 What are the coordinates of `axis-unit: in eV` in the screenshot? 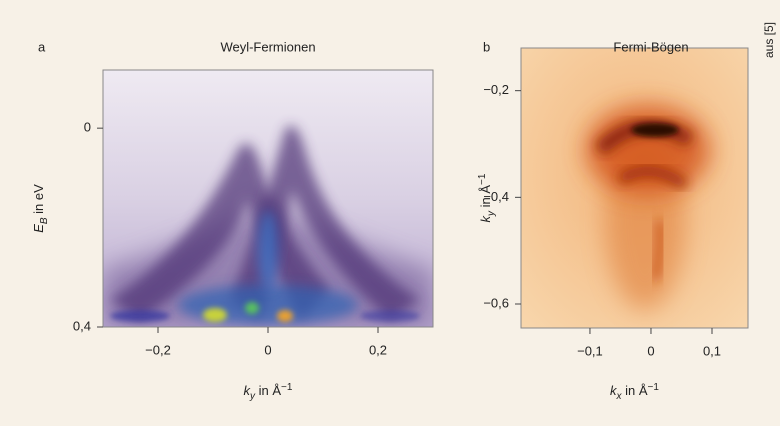 It's located at (38, 201).